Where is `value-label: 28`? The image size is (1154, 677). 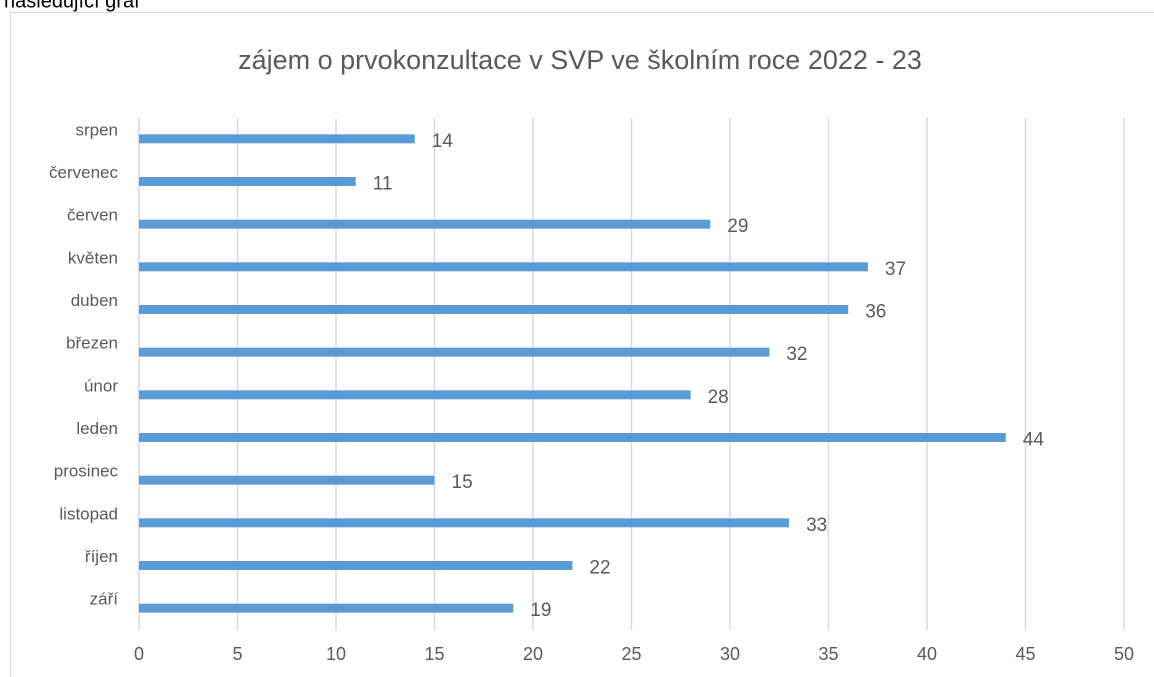 value-label: 28 is located at coordinates (718, 397).